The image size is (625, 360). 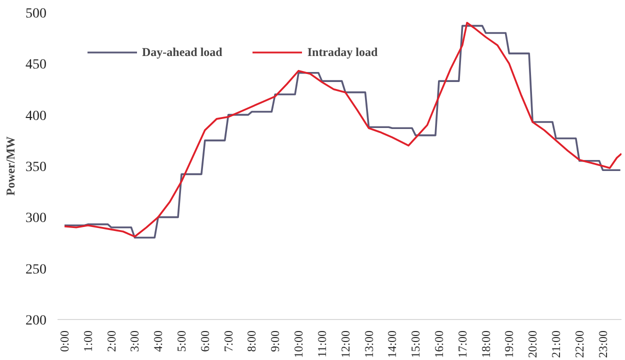 What do you see at coordinates (533, 344) in the screenshot?
I see `x-tick-label: 20:00` at bounding box center [533, 344].